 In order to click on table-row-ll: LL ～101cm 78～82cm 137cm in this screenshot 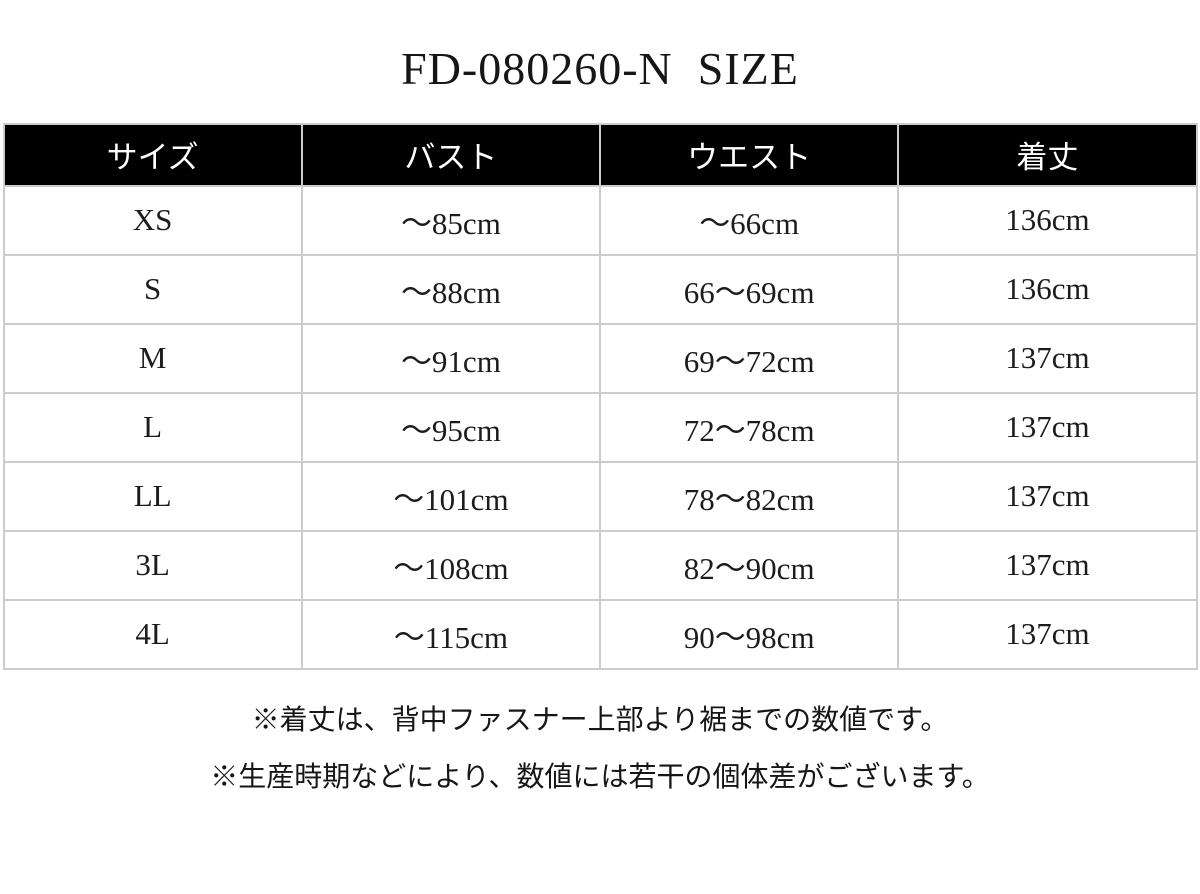, I will do `click(600, 496)`.